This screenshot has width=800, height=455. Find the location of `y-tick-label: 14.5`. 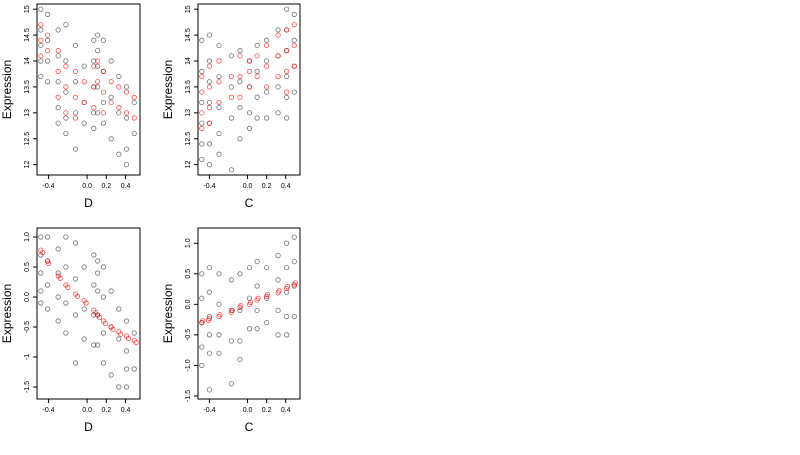

y-tick-label: 14.5 is located at coordinates (27, 35).